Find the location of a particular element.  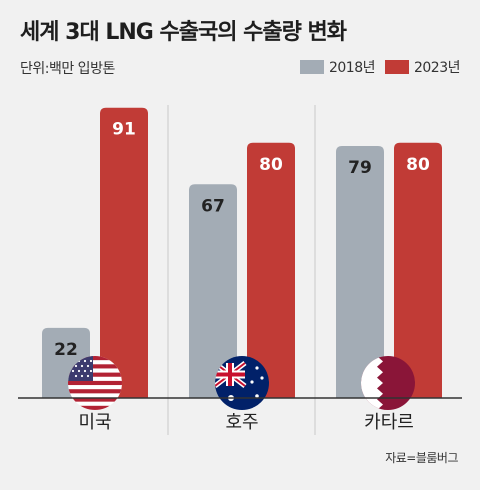

data-label: 67 is located at coordinates (213, 206).